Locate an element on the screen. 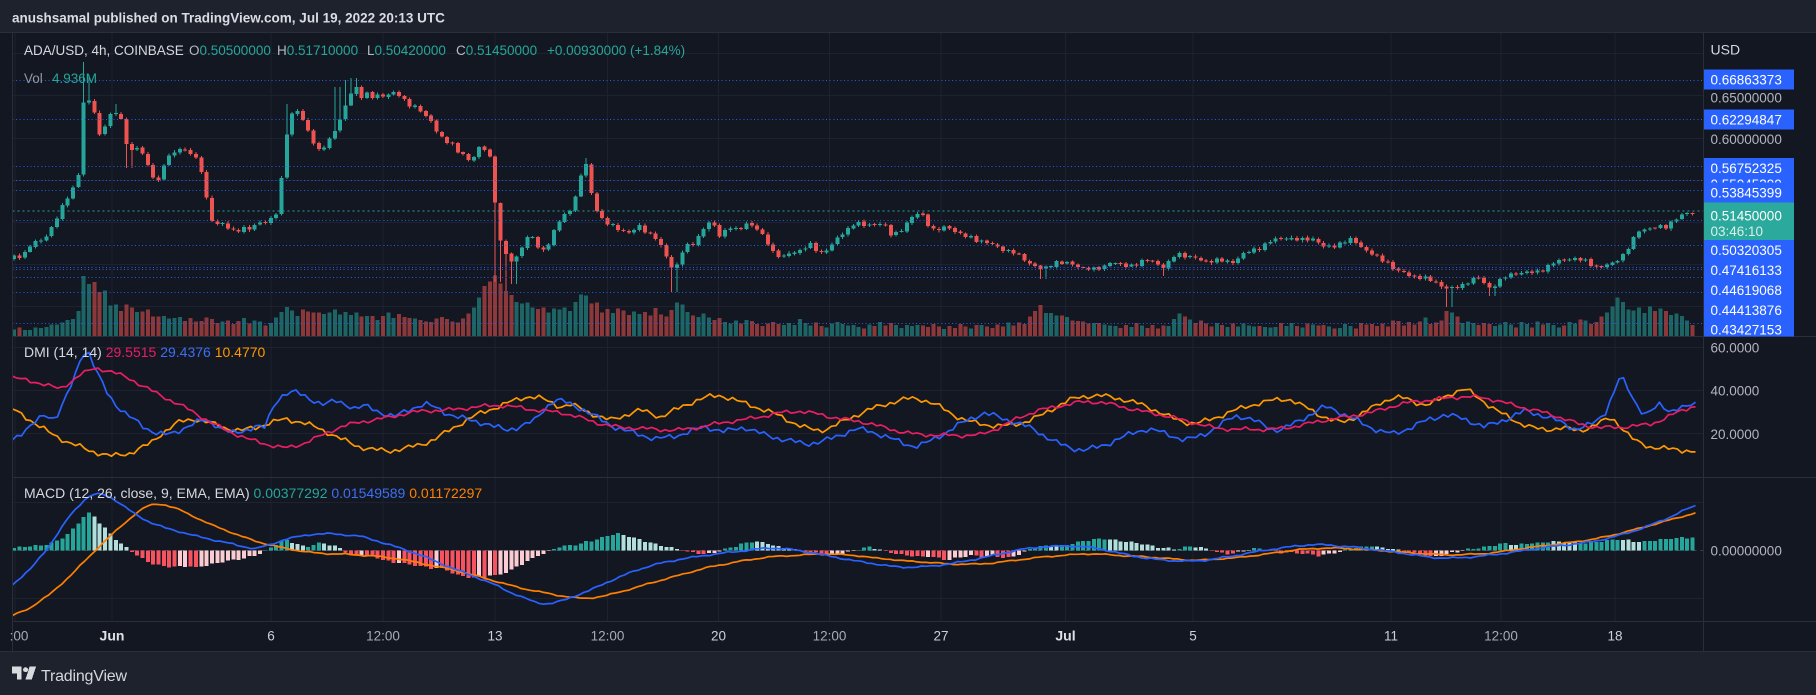 This screenshot has height=695, width=1816. svg-text: 0.53845399 is located at coordinates (1746, 193).